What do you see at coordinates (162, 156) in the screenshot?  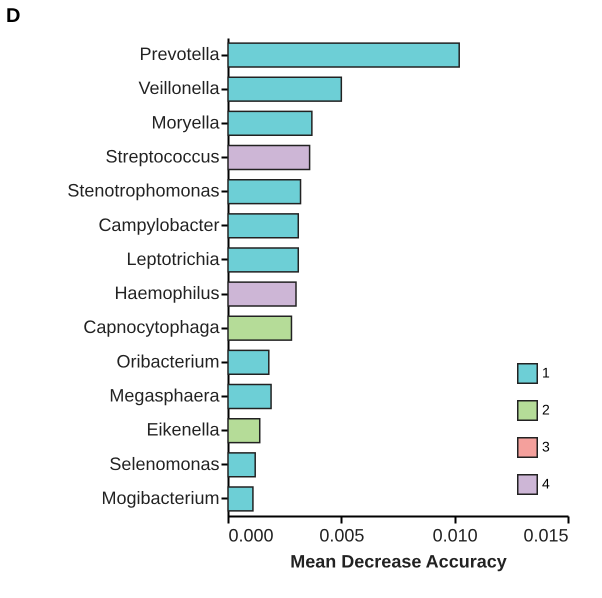 I see `y-tick-label: Streptococcus` at bounding box center [162, 156].